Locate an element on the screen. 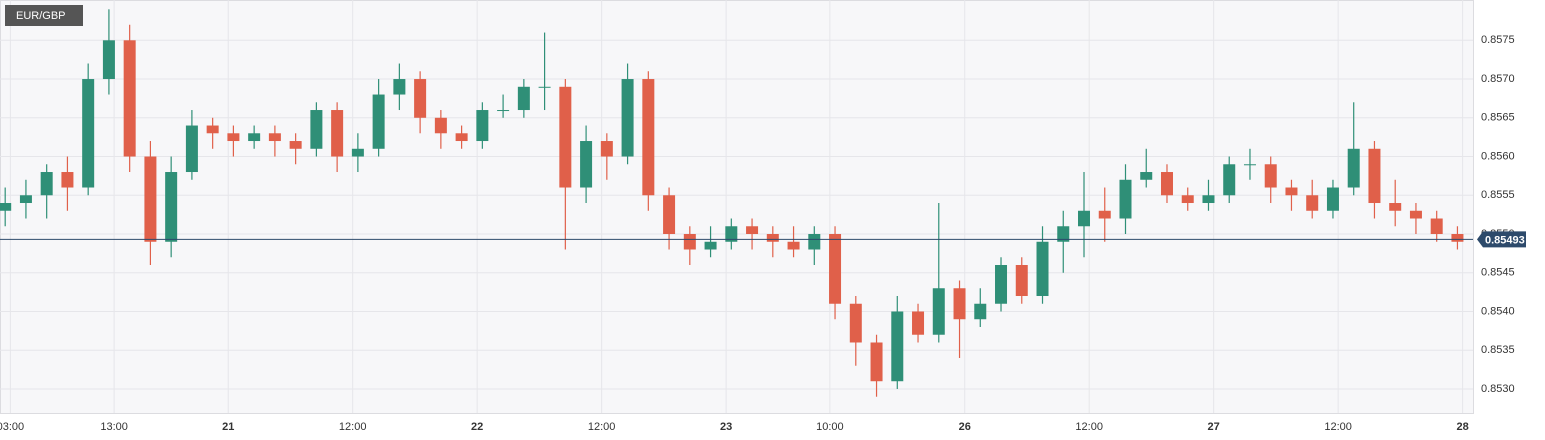 The image size is (1545, 440). x-tick-label: 21 is located at coordinates (228, 427).